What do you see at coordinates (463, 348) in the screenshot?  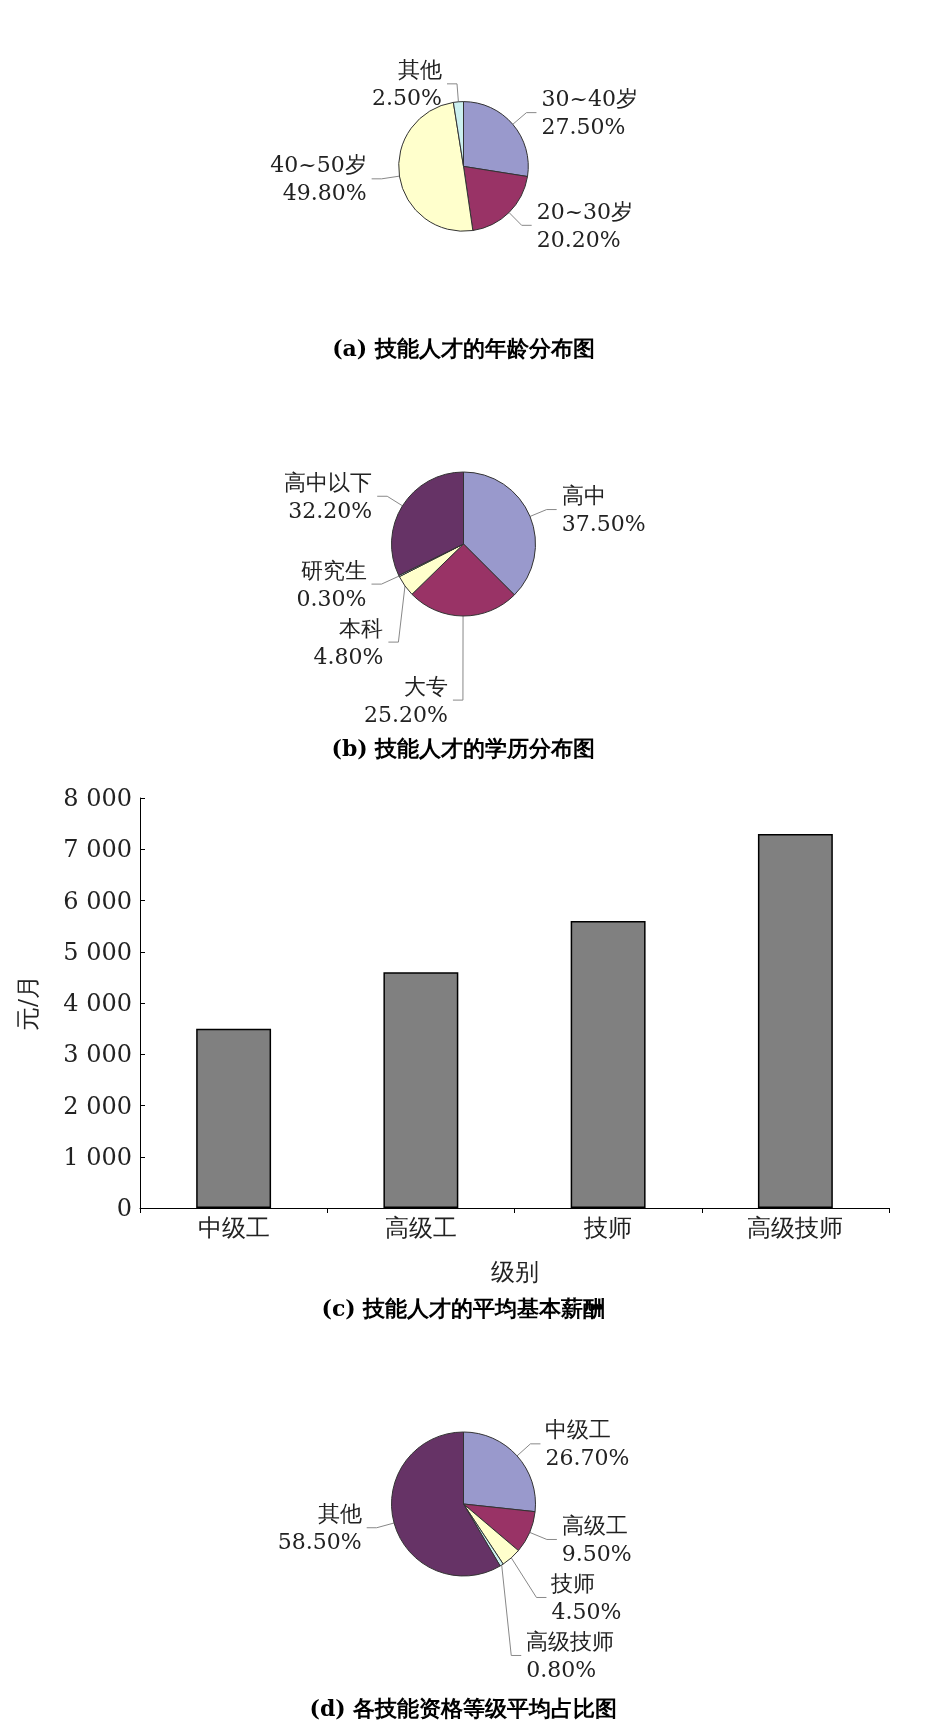 I see `text: (a) 技能人才的年龄分布图` at bounding box center [463, 348].